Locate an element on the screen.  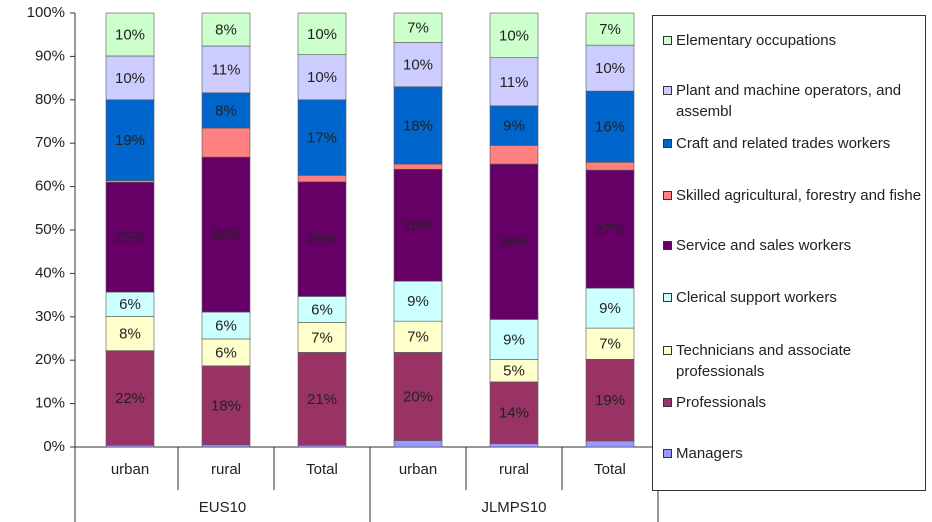
y-tick-label: 90% is located at coordinates (50, 55).